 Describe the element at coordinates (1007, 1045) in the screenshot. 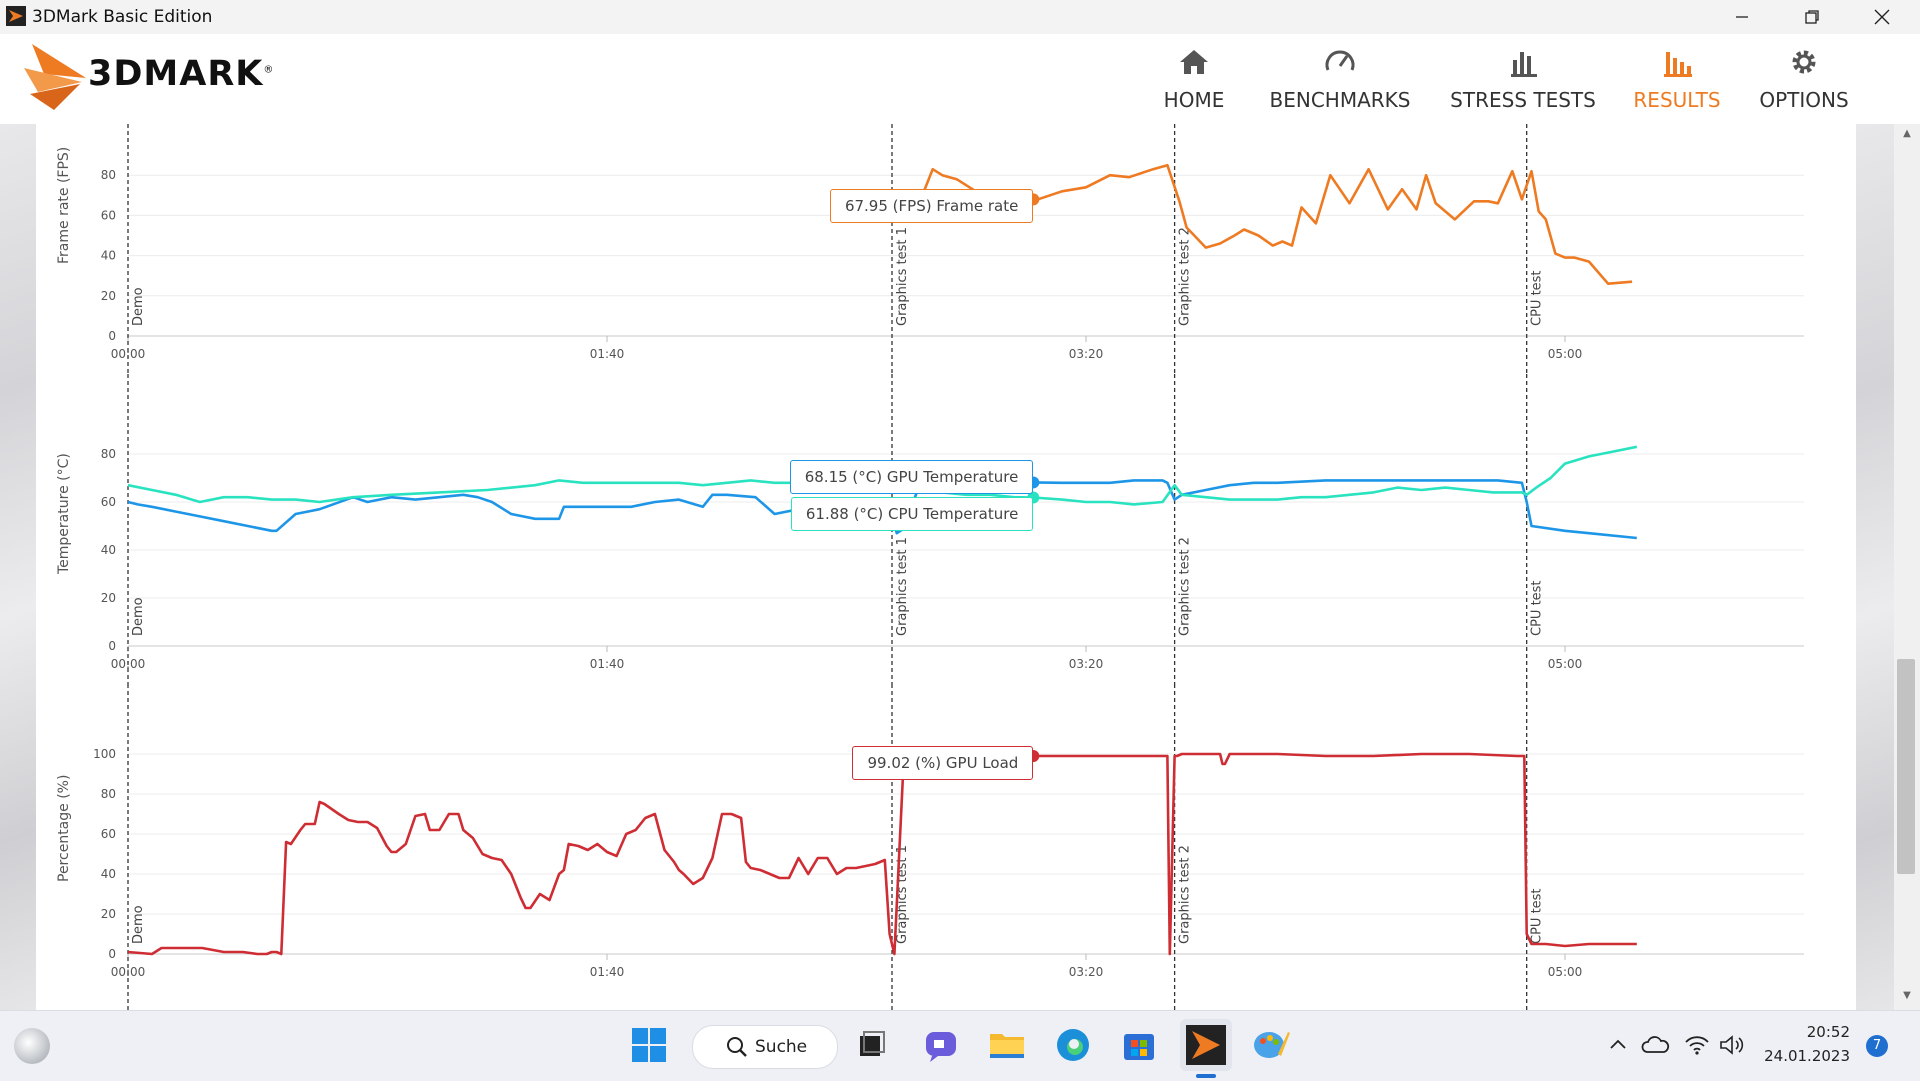

I see `file-explorer-button` at that location.